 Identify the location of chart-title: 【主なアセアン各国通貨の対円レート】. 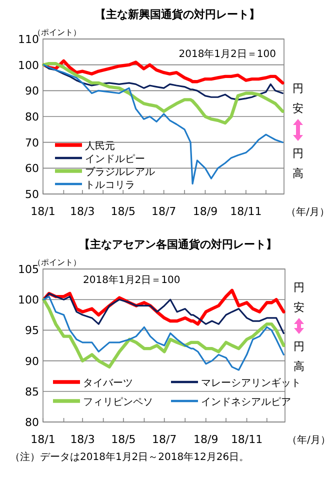
(178, 244).